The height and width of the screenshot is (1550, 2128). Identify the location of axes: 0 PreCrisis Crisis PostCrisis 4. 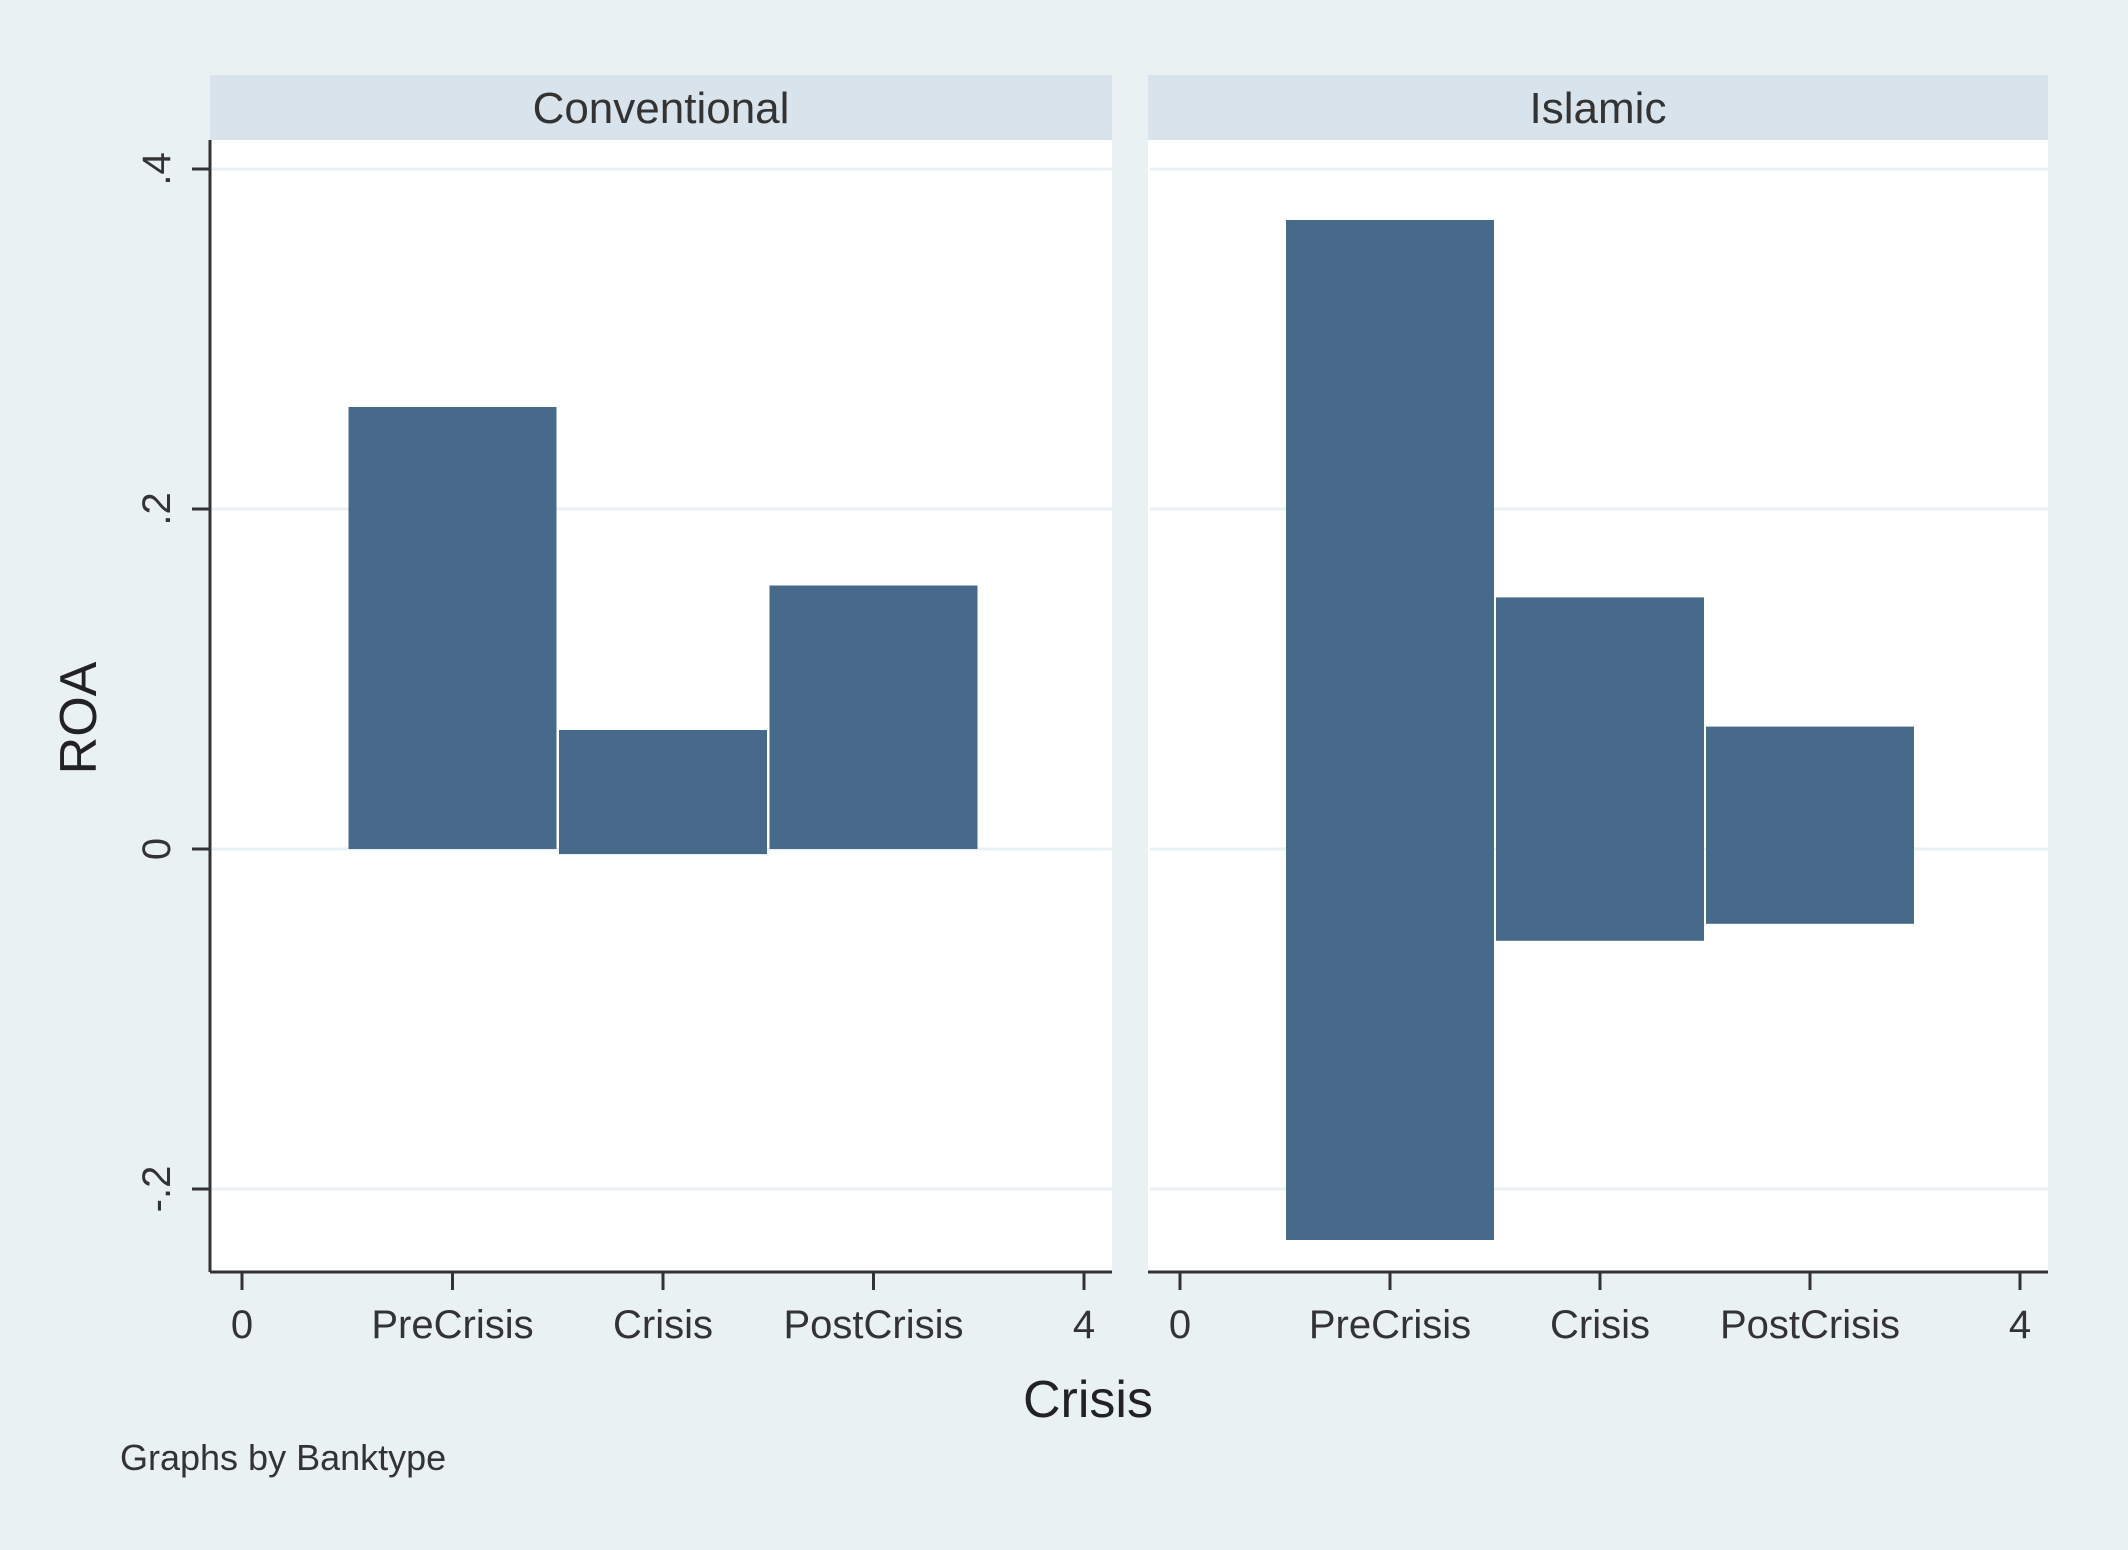
(1598, 1308).